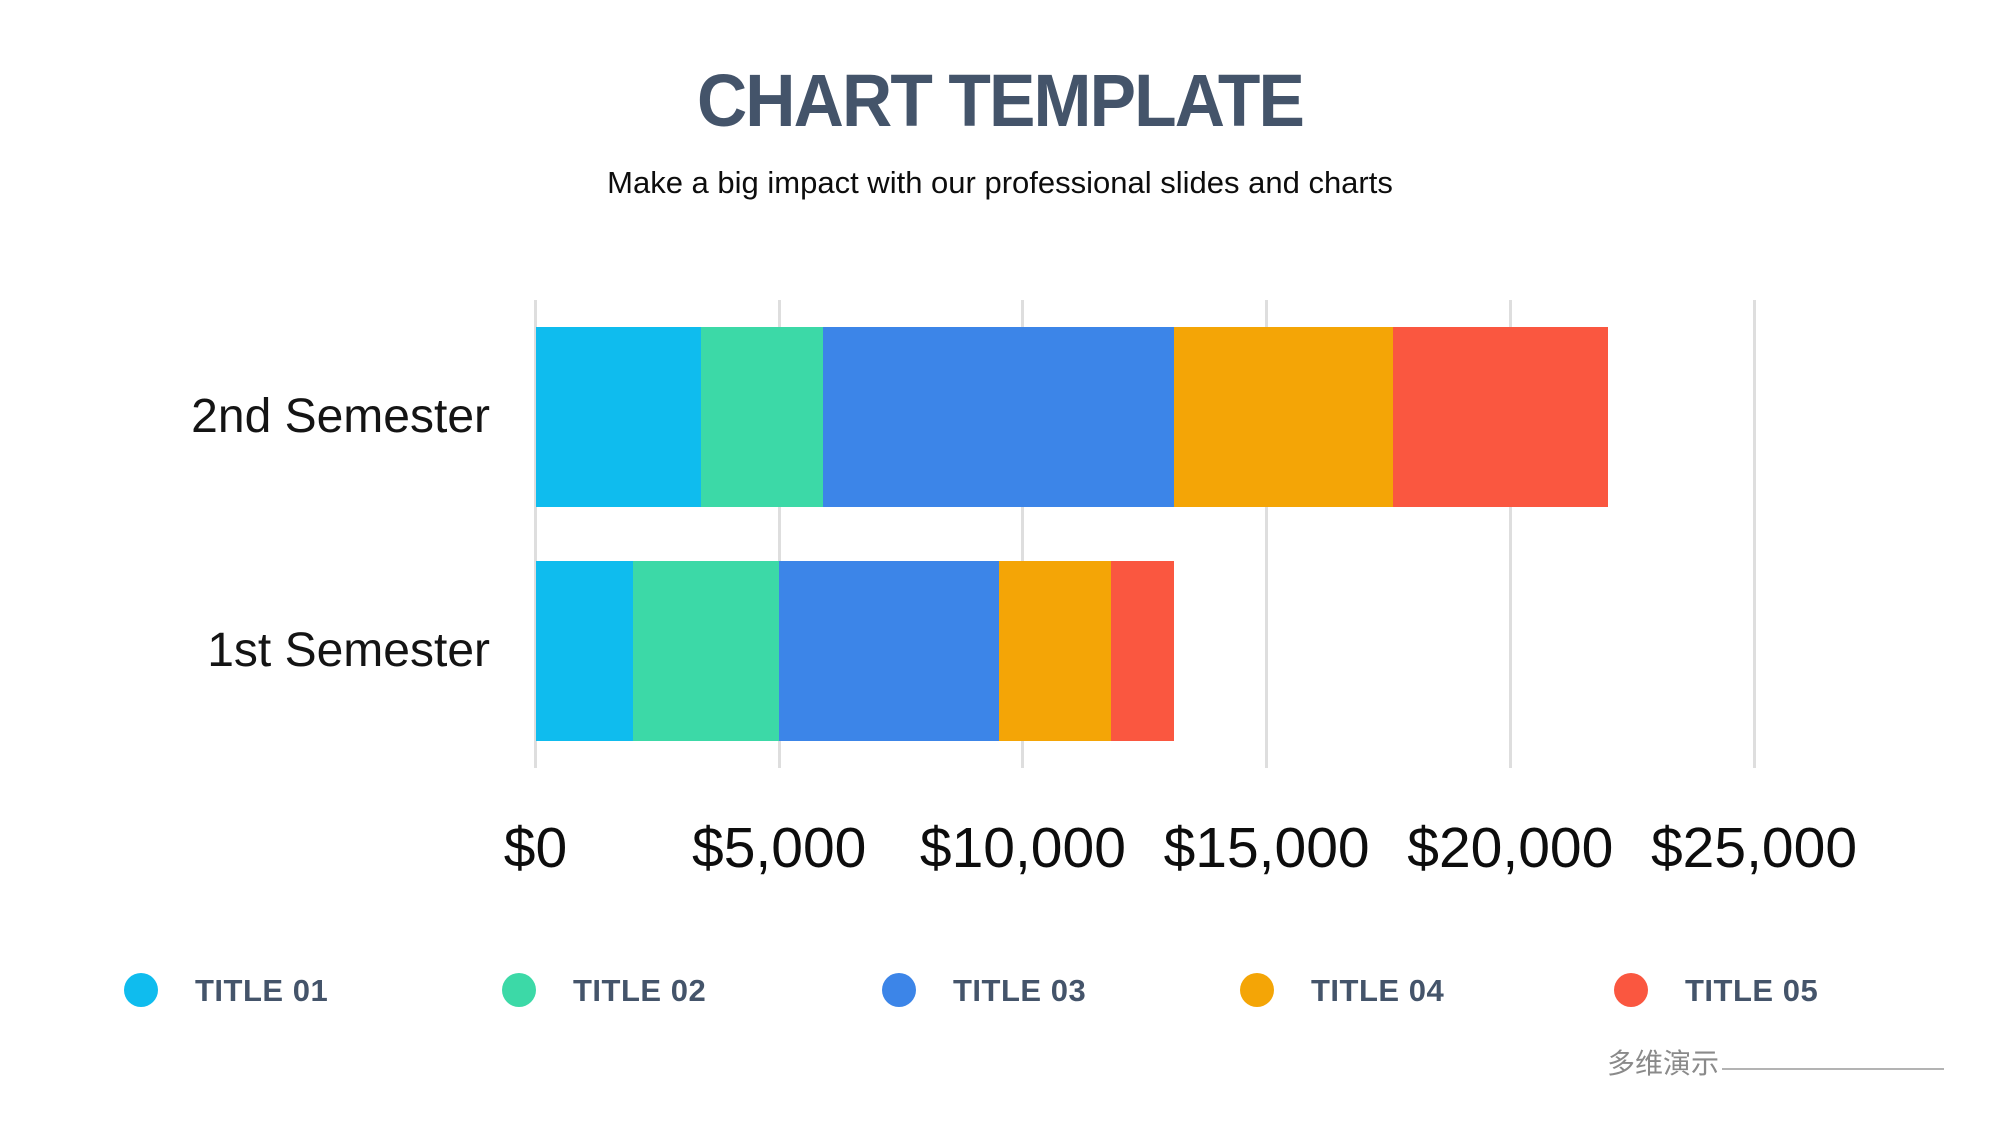  What do you see at coordinates (998, 417) in the screenshot?
I see `bar-segment-title-03-2nd-semester` at bounding box center [998, 417].